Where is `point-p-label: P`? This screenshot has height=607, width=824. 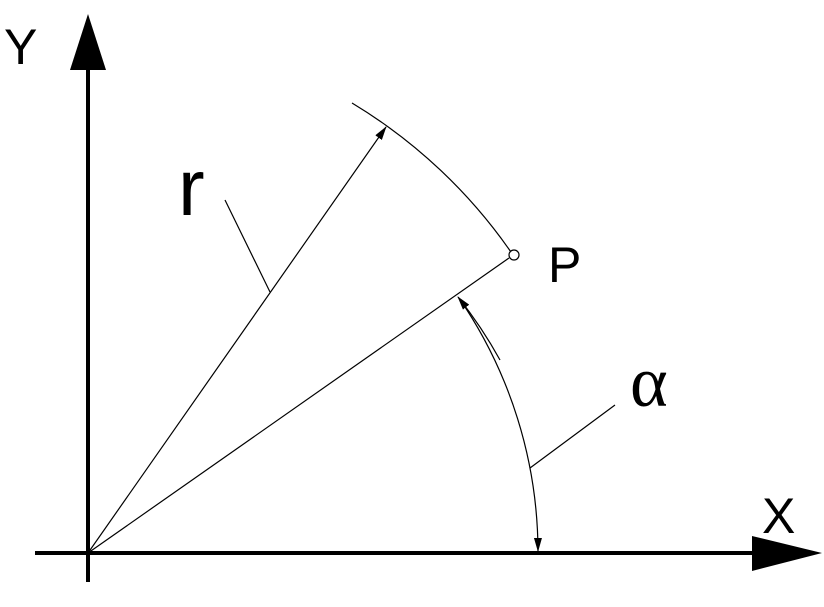 point-p-label: P is located at coordinates (564, 265).